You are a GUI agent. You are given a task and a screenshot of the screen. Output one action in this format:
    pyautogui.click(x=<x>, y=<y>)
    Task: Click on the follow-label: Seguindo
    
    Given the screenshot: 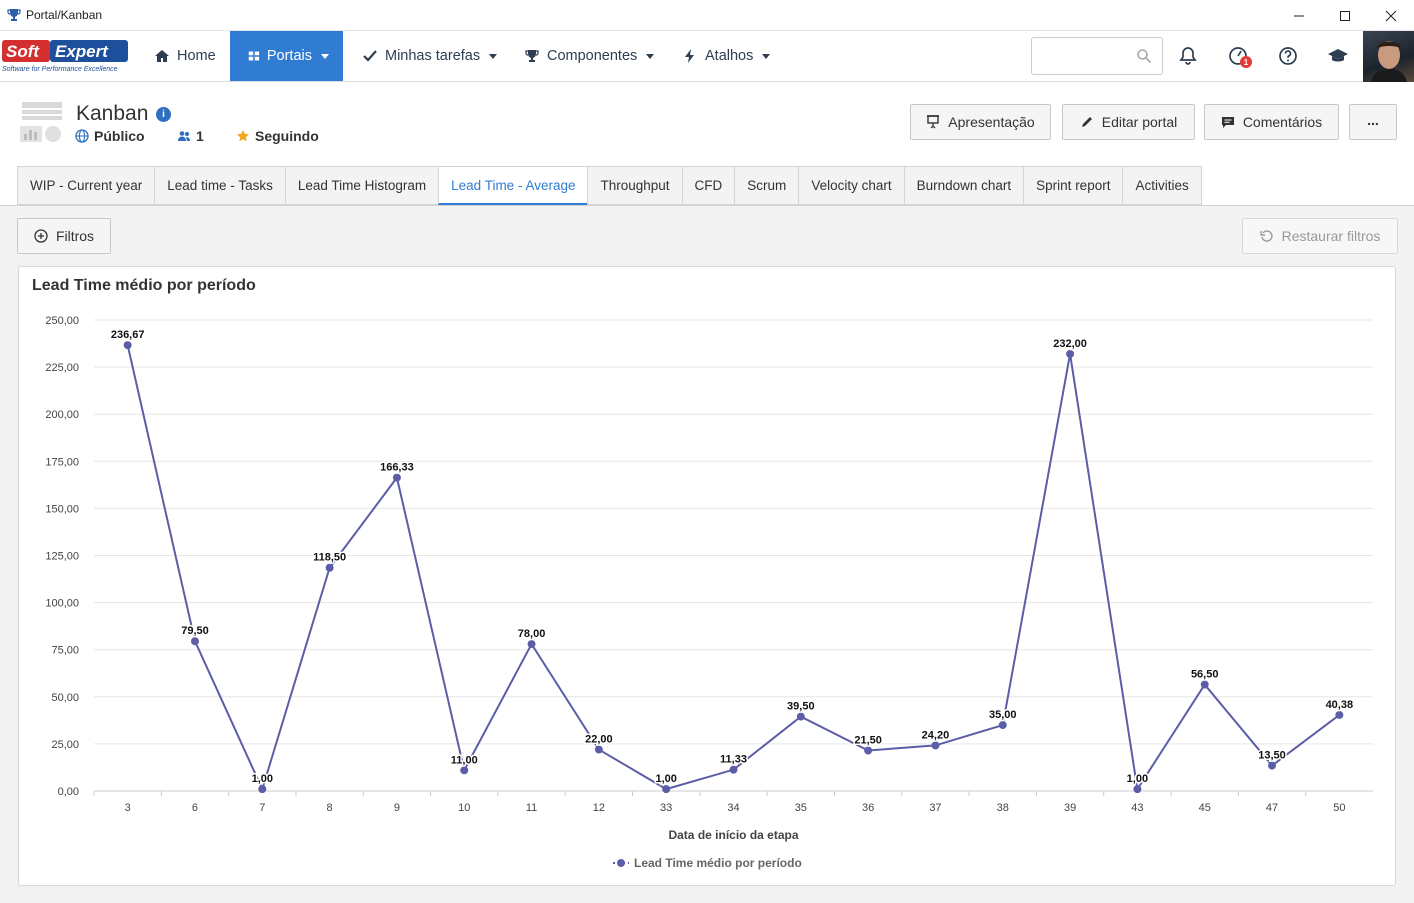 What is the action you would take?
    pyautogui.click(x=287, y=136)
    